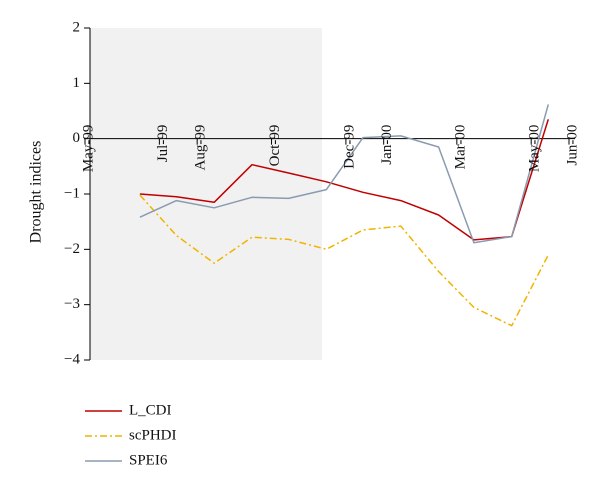  I want to click on y-tick-label: 0, so click(77, 138).